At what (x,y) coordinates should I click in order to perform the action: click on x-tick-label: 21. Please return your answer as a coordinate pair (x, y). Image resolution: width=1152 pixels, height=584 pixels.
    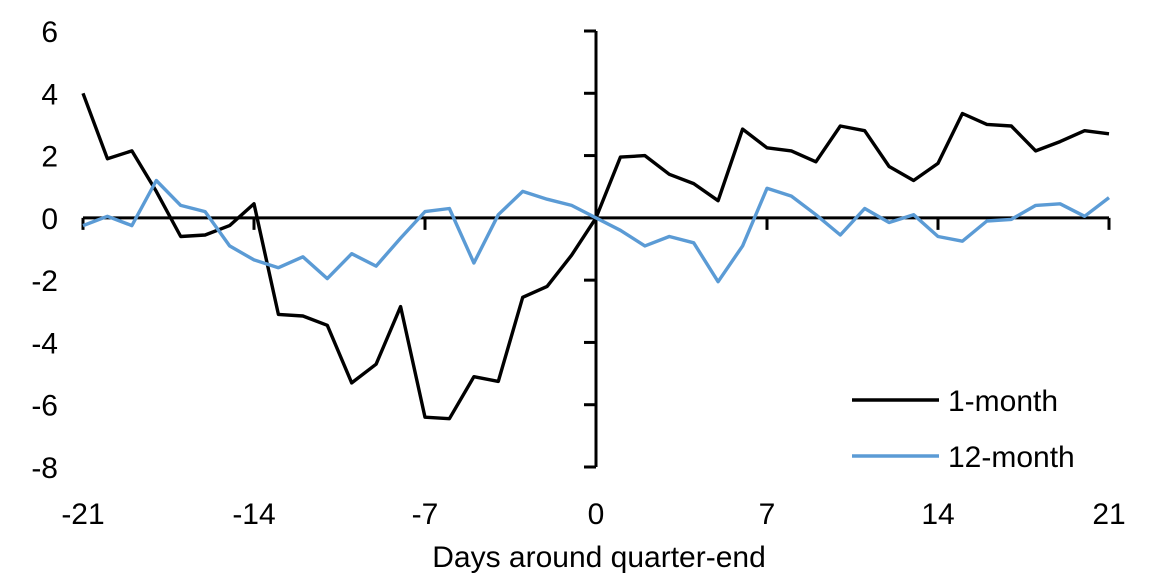
    Looking at the image, I should click on (1108, 514).